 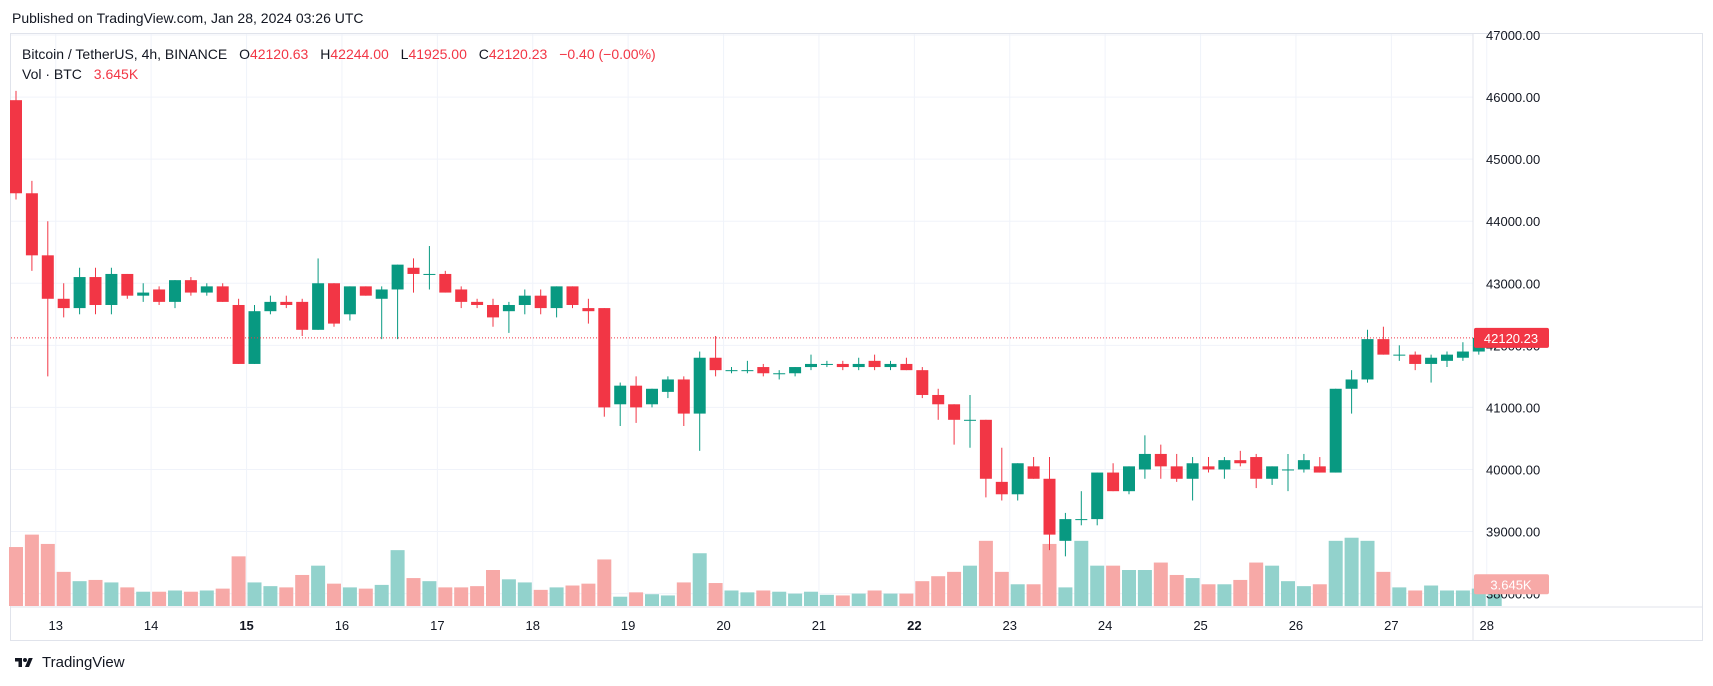 I want to click on tradingview-footer: TradingView, so click(x=68, y=662).